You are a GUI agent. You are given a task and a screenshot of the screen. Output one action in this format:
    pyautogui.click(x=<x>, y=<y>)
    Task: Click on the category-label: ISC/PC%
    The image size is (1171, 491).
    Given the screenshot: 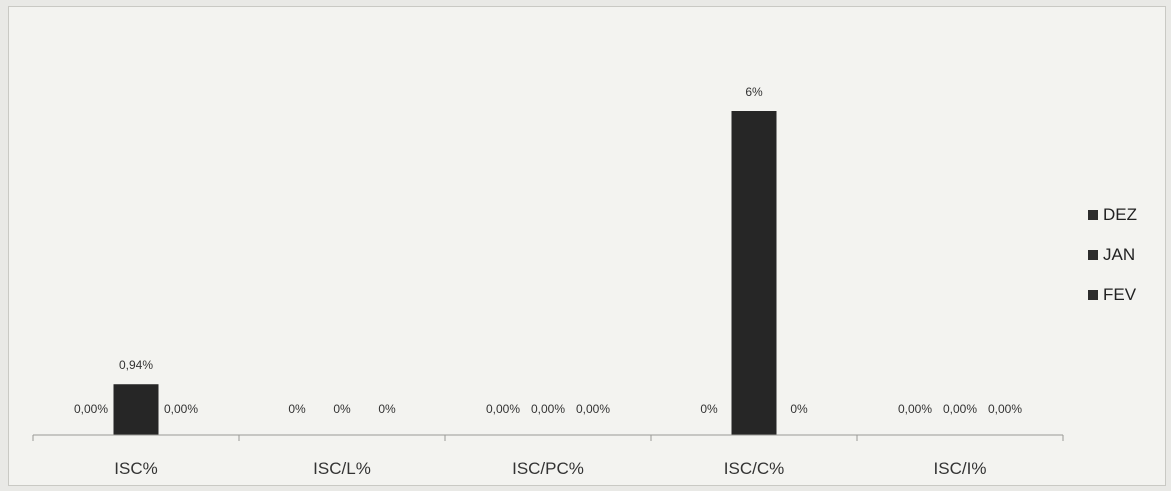 What is the action you would take?
    pyautogui.click(x=548, y=468)
    